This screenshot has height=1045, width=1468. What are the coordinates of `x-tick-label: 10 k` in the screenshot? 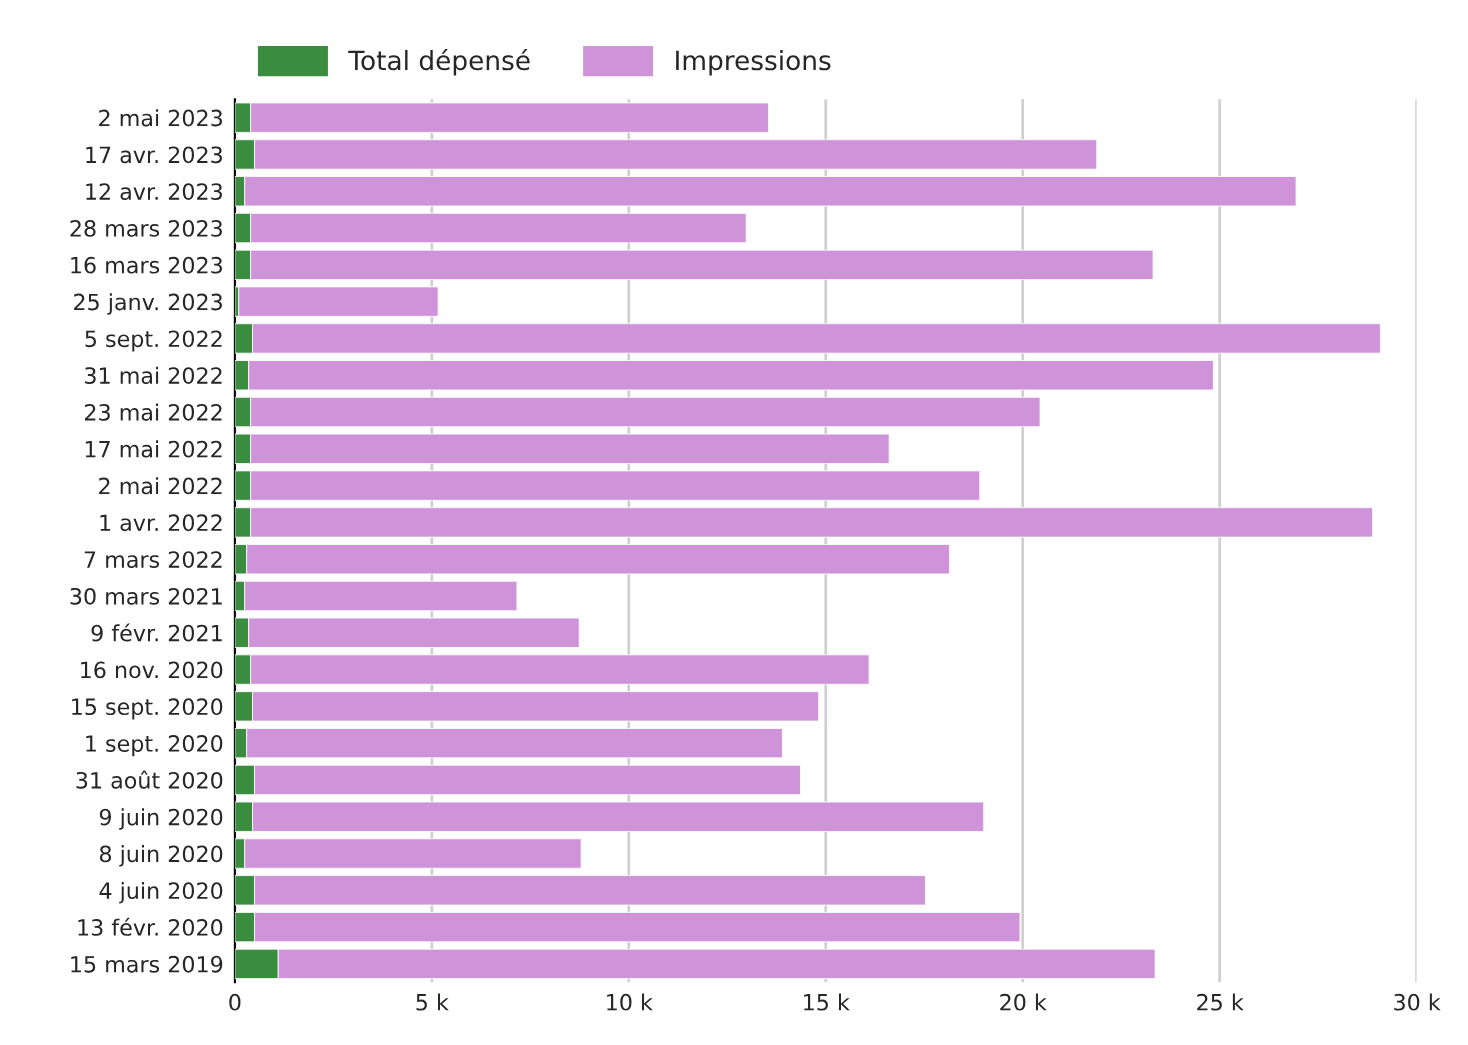 It's located at (630, 1002).